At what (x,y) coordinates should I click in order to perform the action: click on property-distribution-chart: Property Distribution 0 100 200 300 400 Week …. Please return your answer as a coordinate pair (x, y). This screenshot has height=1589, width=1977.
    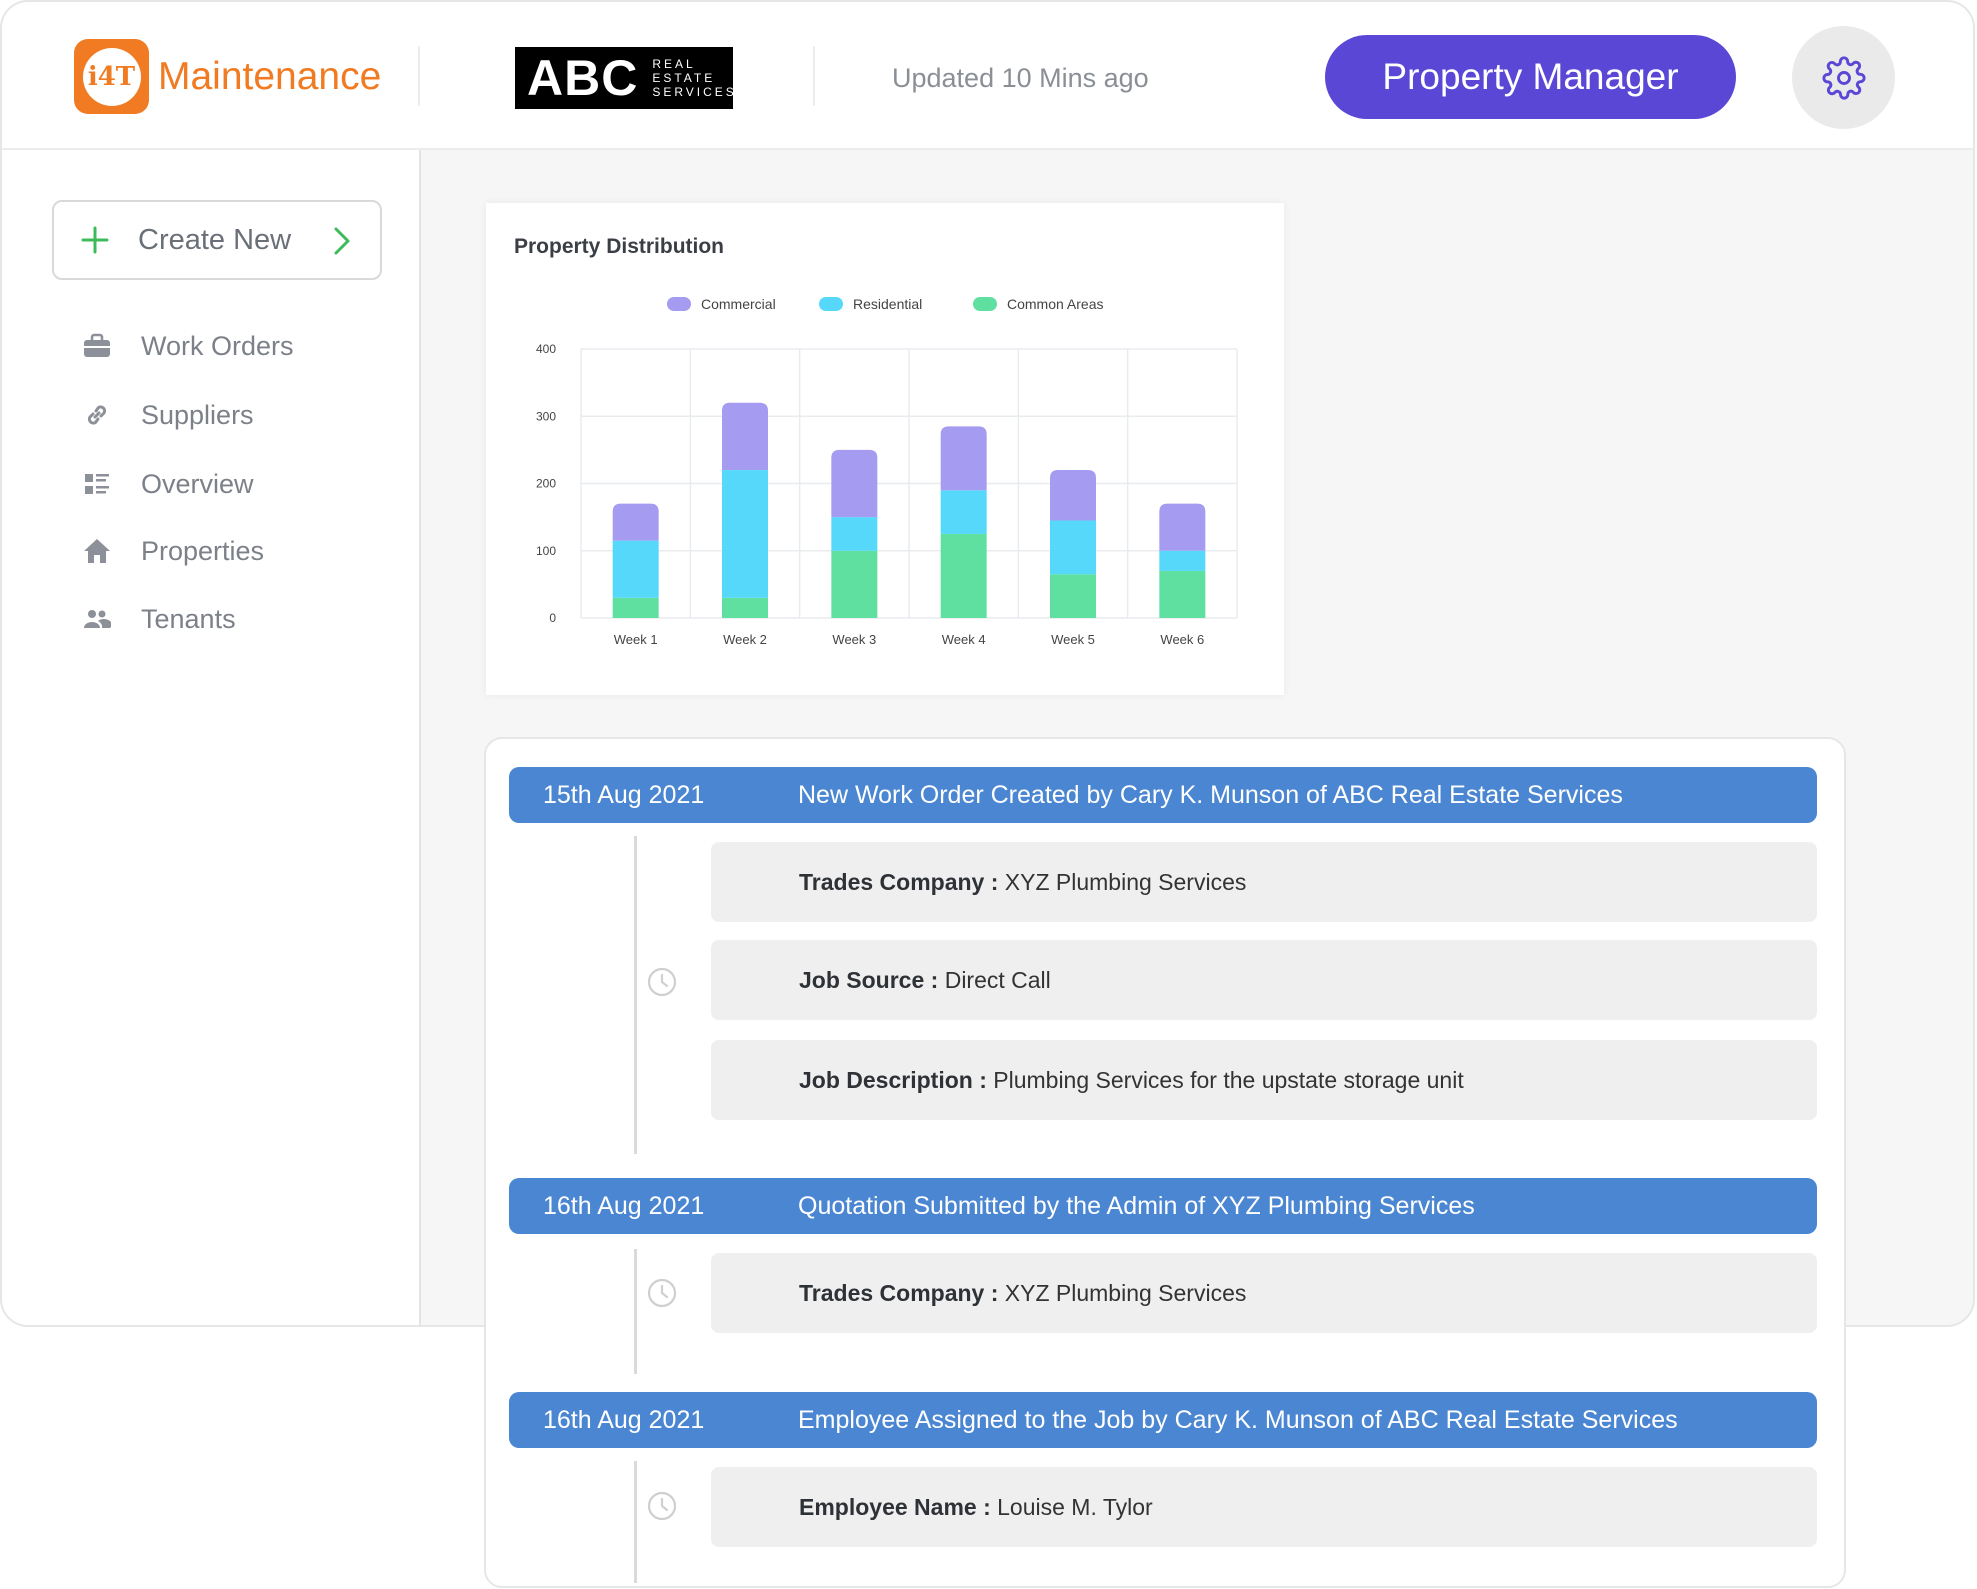
    Looking at the image, I should click on (885, 449).